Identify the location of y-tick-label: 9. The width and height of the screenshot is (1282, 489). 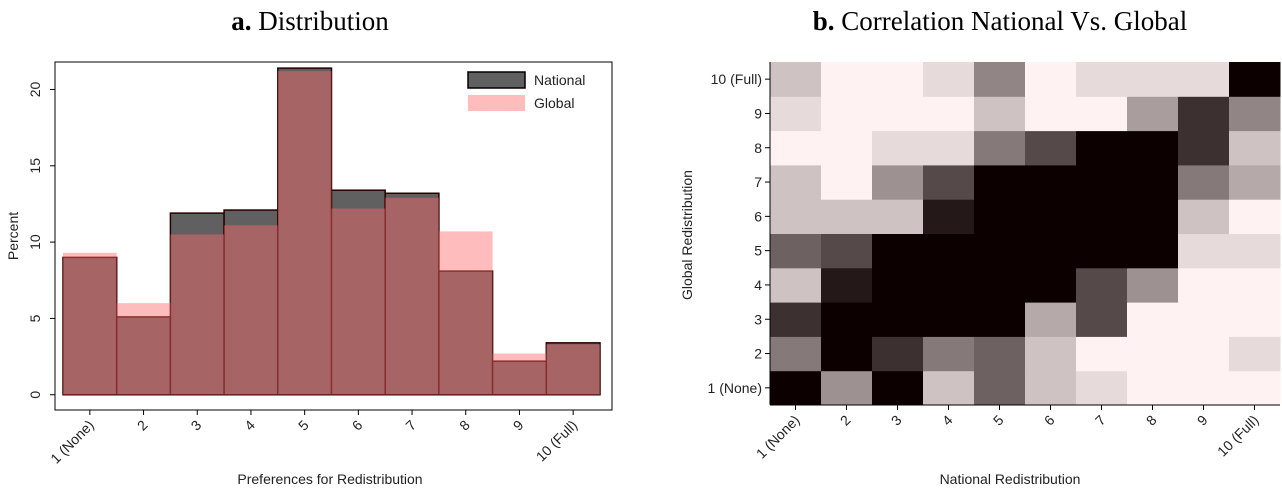
(758, 113).